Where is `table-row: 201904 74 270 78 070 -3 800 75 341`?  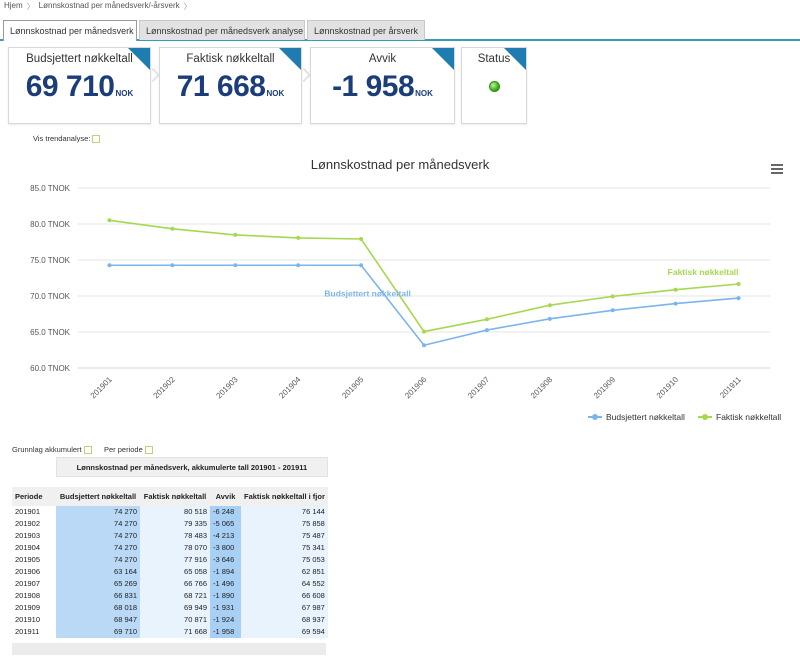
table-row: 201904 74 270 78 070 -3 800 75 341 is located at coordinates (170, 547).